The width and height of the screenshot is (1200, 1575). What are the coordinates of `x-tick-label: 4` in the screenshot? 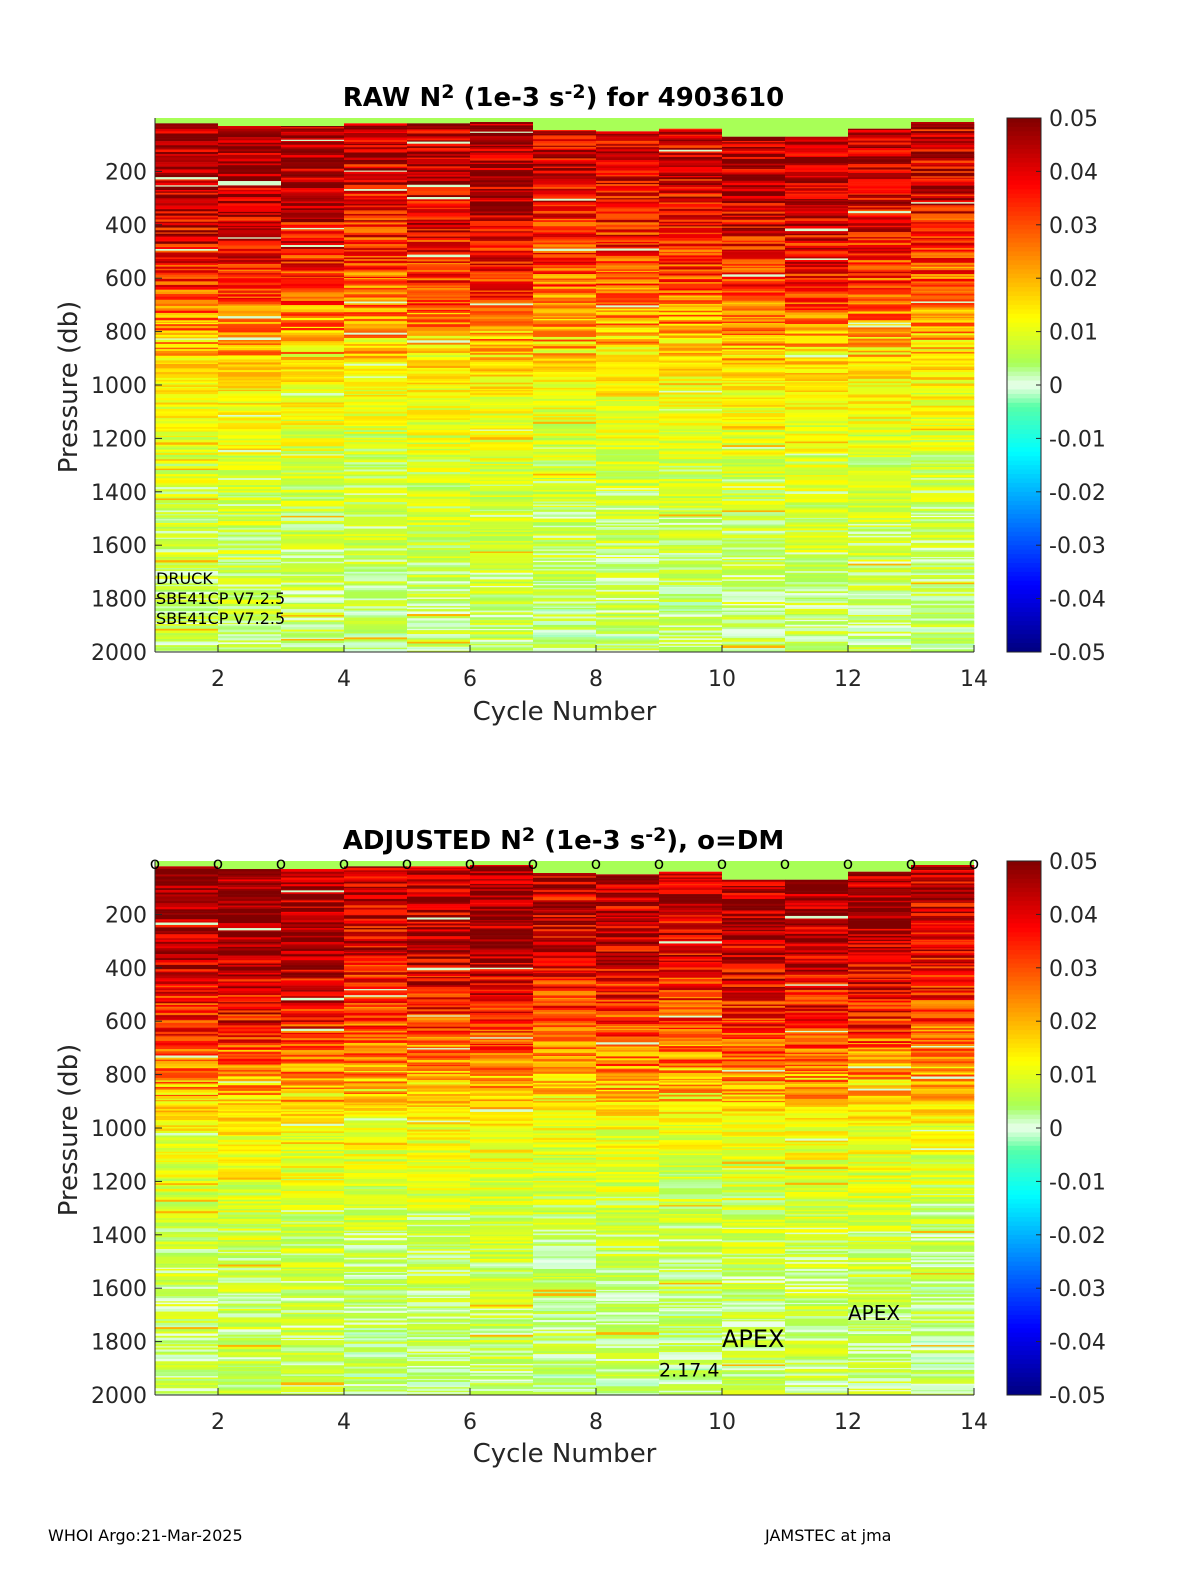 It's located at (344, 679).